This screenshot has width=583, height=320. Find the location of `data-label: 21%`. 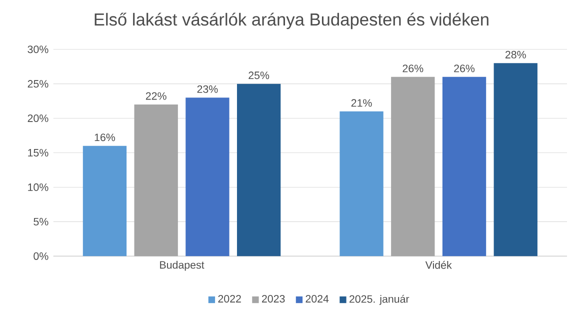

data-label: 21% is located at coordinates (361, 103).